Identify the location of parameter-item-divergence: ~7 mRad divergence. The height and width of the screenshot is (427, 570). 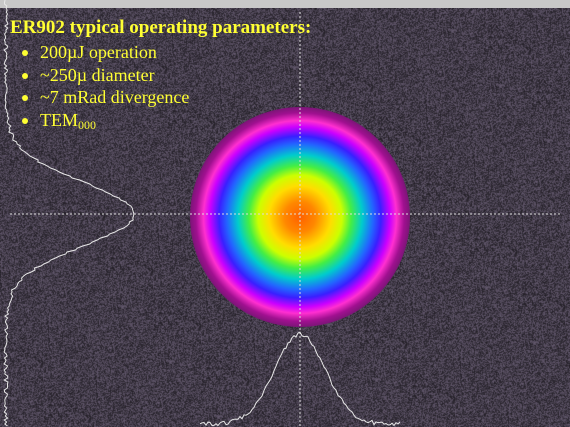
(220, 97).